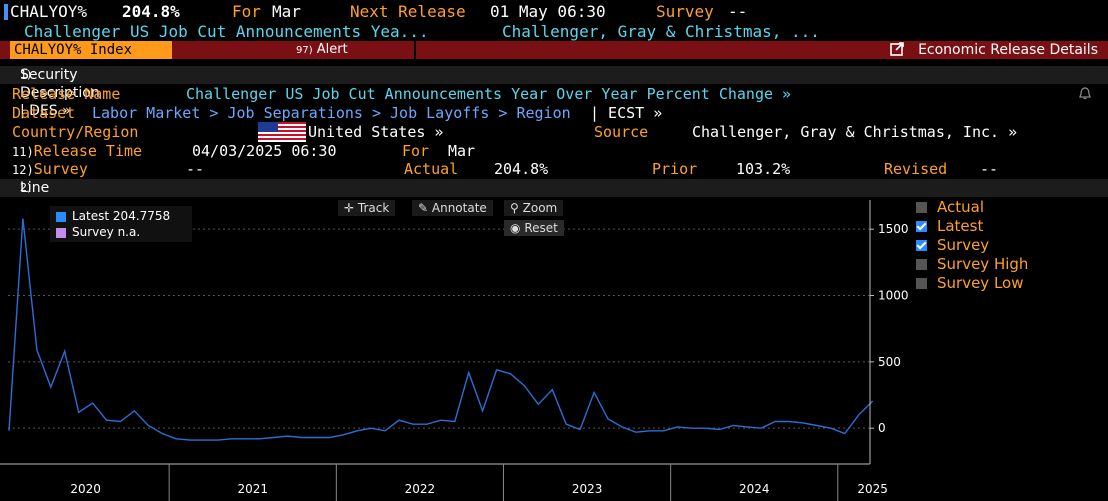 Image resolution: width=1108 pixels, height=501 pixels. What do you see at coordinates (548, 11) in the screenshot?
I see `next-release-value: 01 May 06:30` at bounding box center [548, 11].